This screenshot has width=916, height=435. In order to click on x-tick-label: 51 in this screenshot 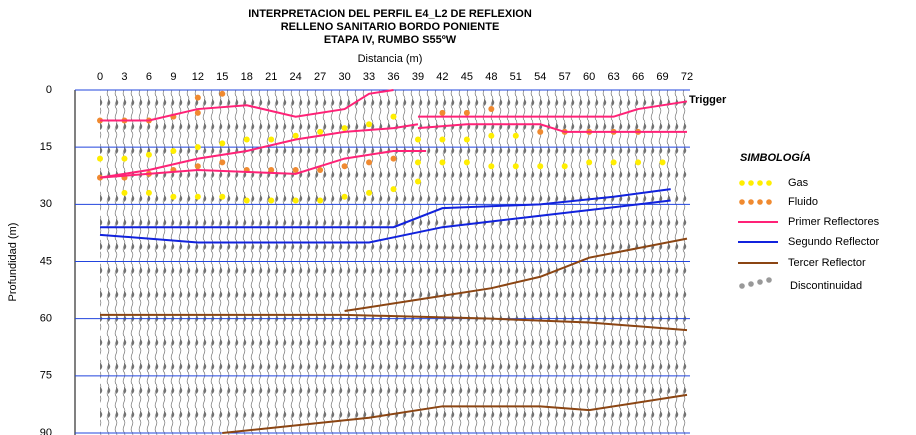, I will do `click(516, 77)`.